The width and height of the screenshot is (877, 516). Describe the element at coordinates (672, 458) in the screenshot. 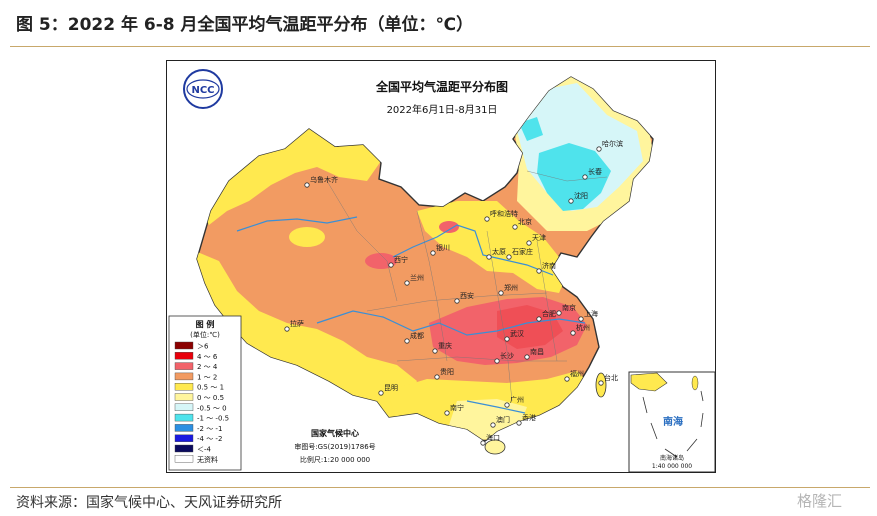

I see `inset-caption: 南海诸岛` at that location.